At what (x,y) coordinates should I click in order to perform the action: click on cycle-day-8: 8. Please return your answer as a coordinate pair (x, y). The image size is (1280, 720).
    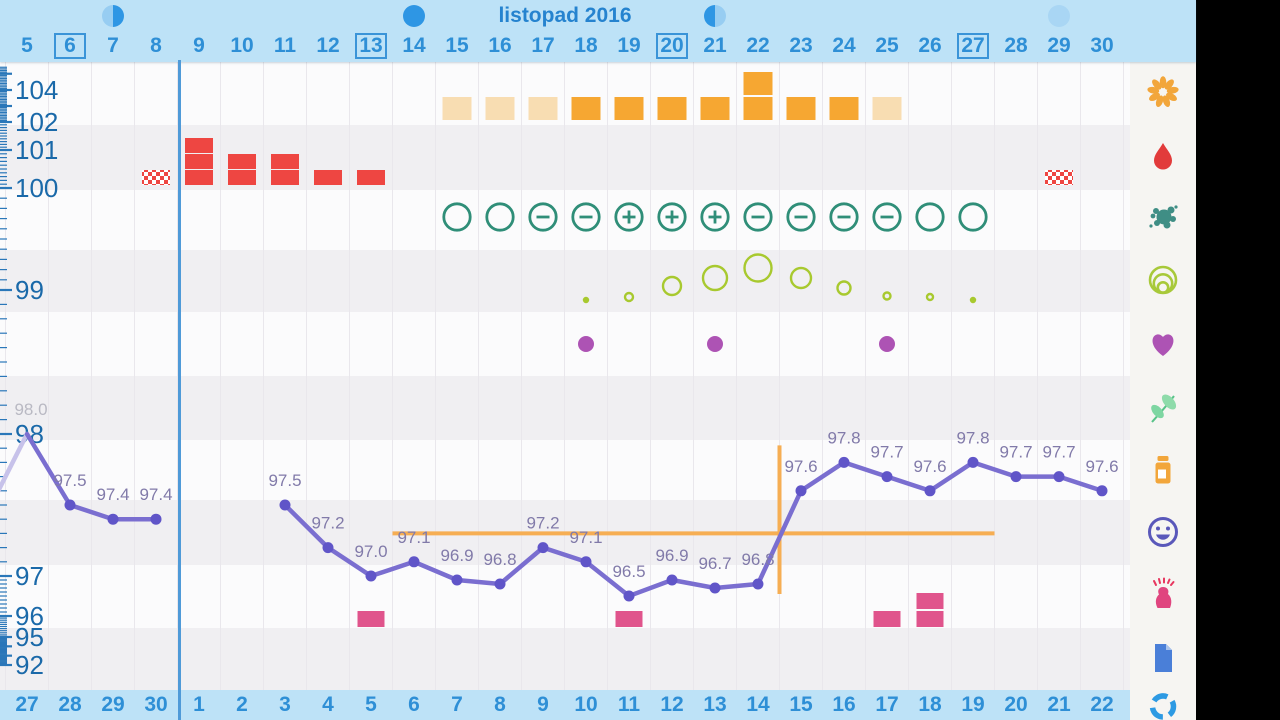
    Looking at the image, I should click on (500, 704).